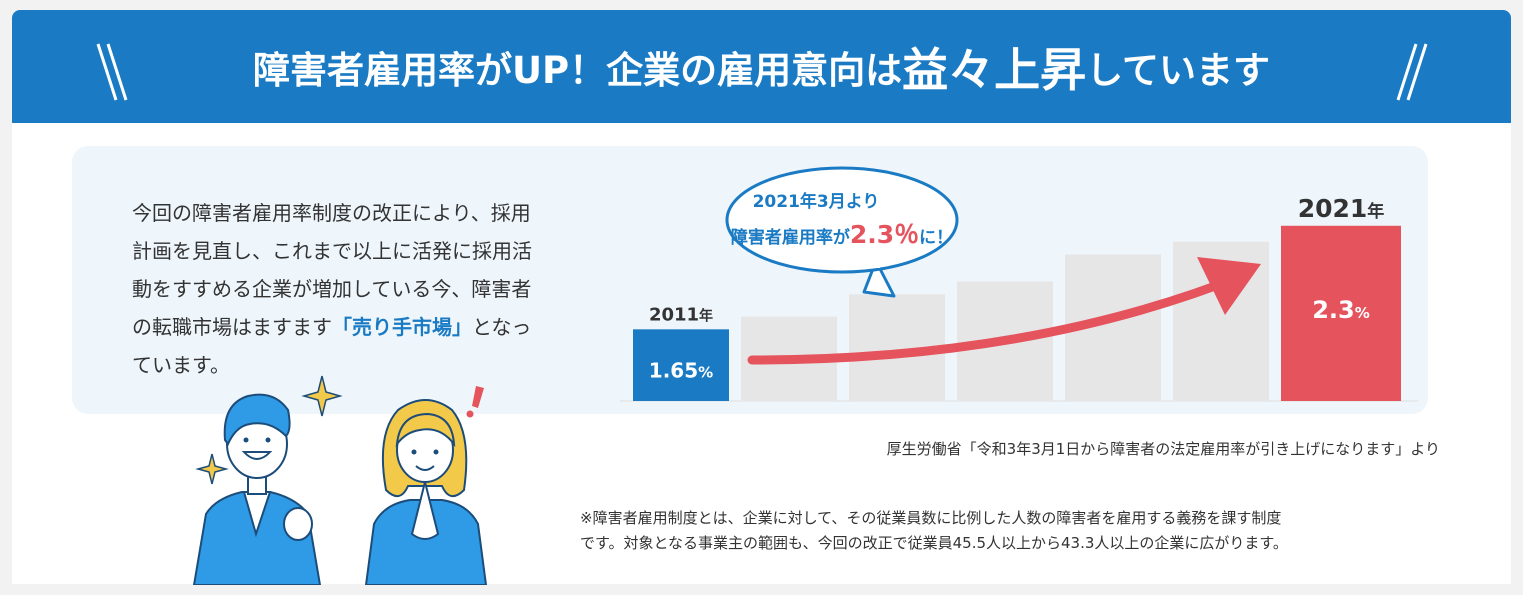  What do you see at coordinates (577, 70) in the screenshot?
I see `title-text: 障害者雇用率がUP！企業の雇用意向は` at bounding box center [577, 70].